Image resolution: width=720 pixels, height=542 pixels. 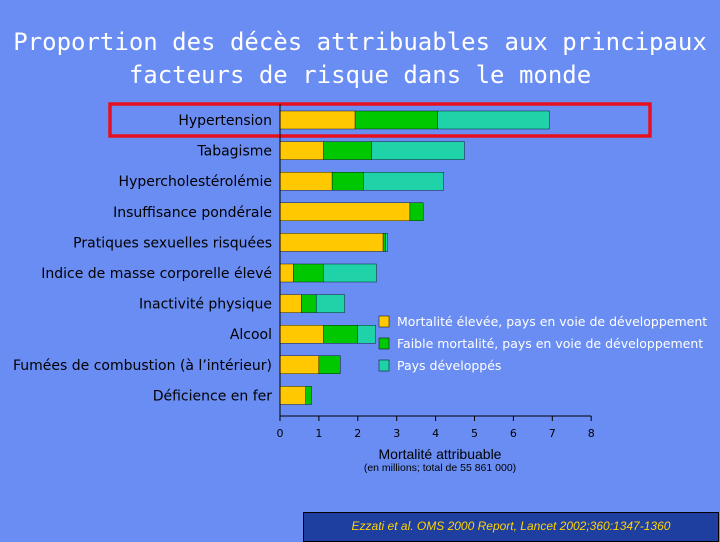 I want to click on category-label: Indice de masse corporelle élevé, so click(x=156, y=274).